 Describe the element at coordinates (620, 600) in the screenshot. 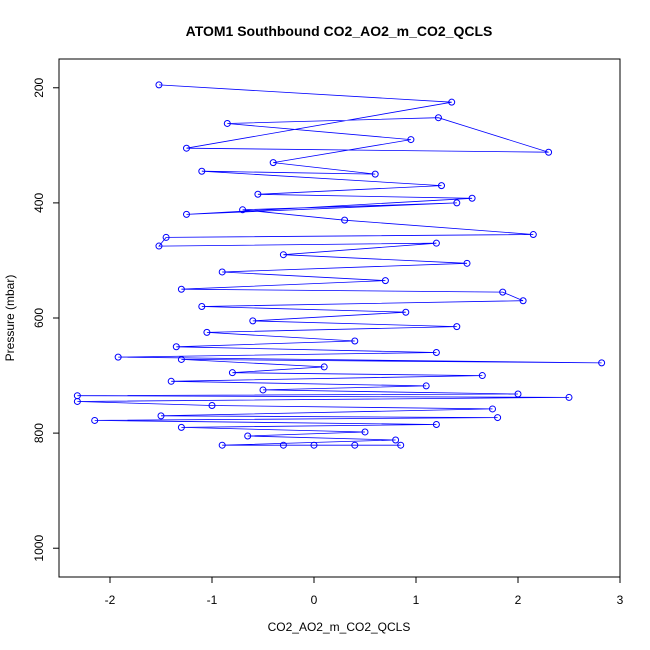

I see `x-tick-label: 3` at that location.